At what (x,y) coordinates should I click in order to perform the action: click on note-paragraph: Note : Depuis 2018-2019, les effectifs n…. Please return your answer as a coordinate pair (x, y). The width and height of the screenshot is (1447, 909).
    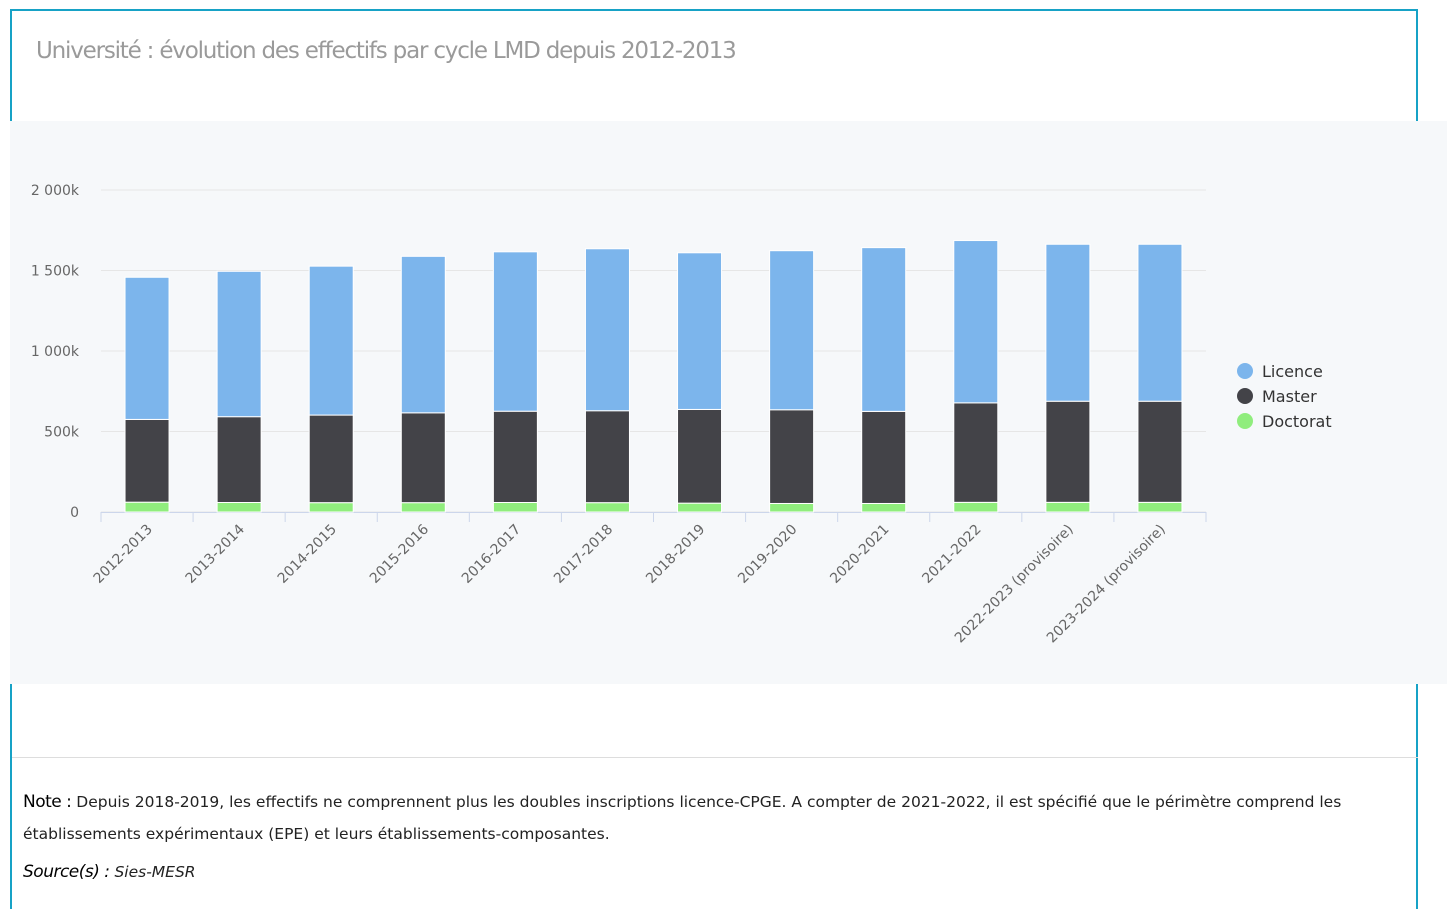
    Looking at the image, I should click on (713, 818).